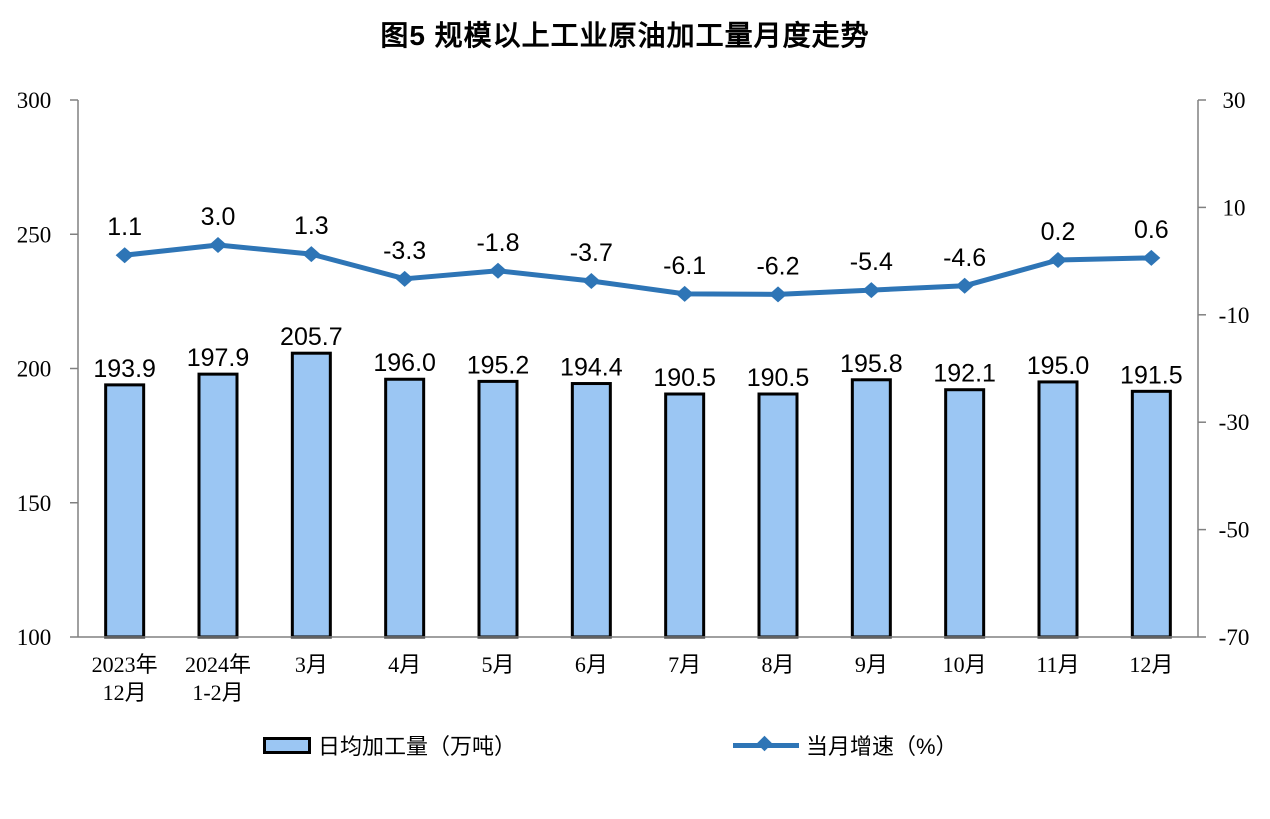  I want to click on x-axis-label: 4月, so click(404, 664).